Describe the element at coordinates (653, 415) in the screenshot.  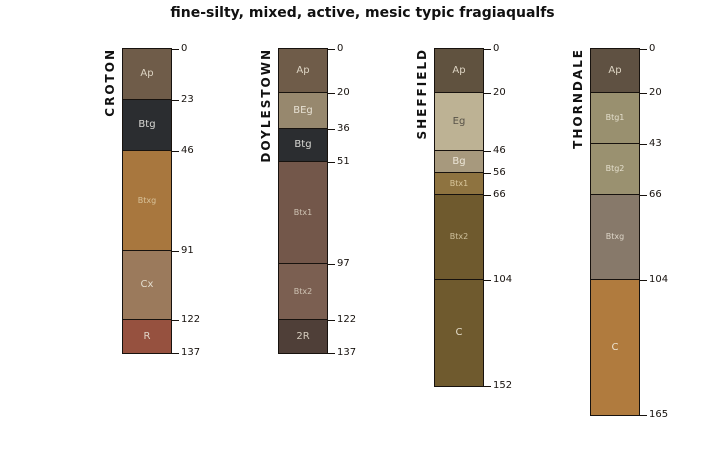
I see `depth-tick: 165` at that location.